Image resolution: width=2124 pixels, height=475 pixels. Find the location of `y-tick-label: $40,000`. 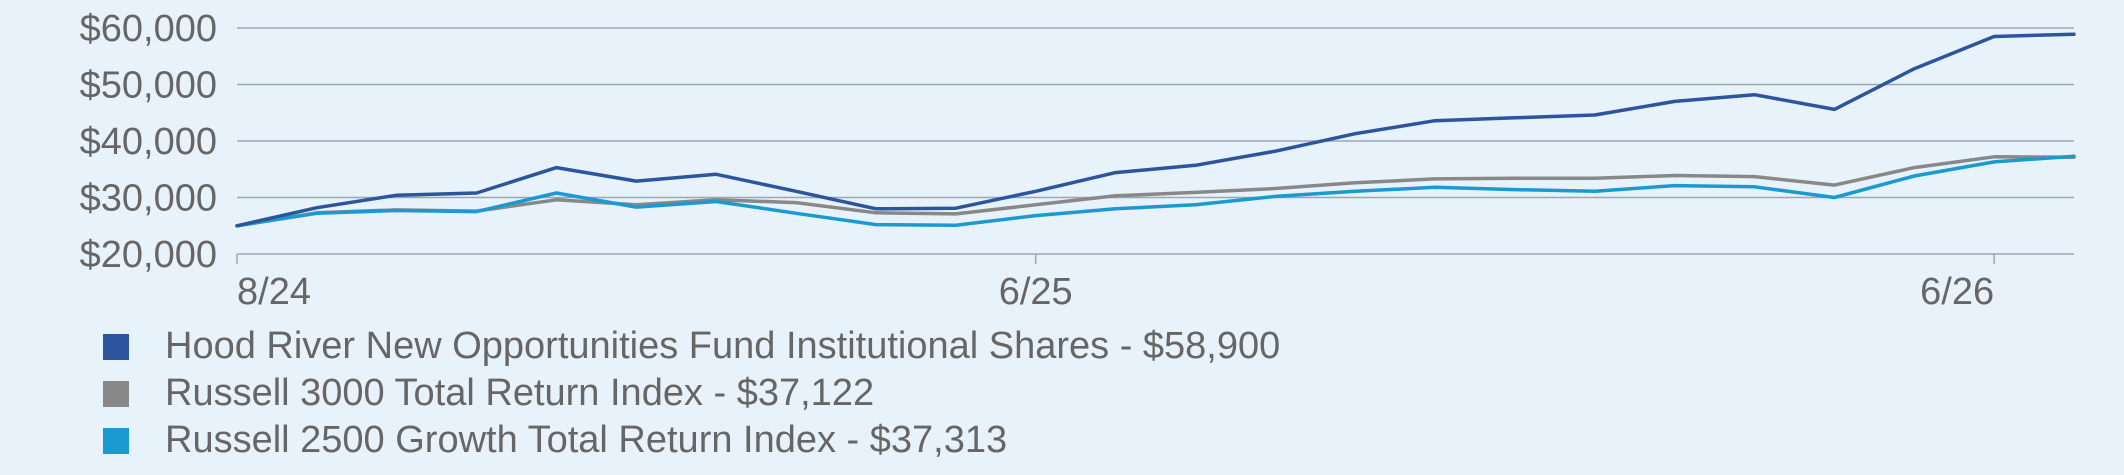

y-tick-label: $40,000 is located at coordinates (148, 142).